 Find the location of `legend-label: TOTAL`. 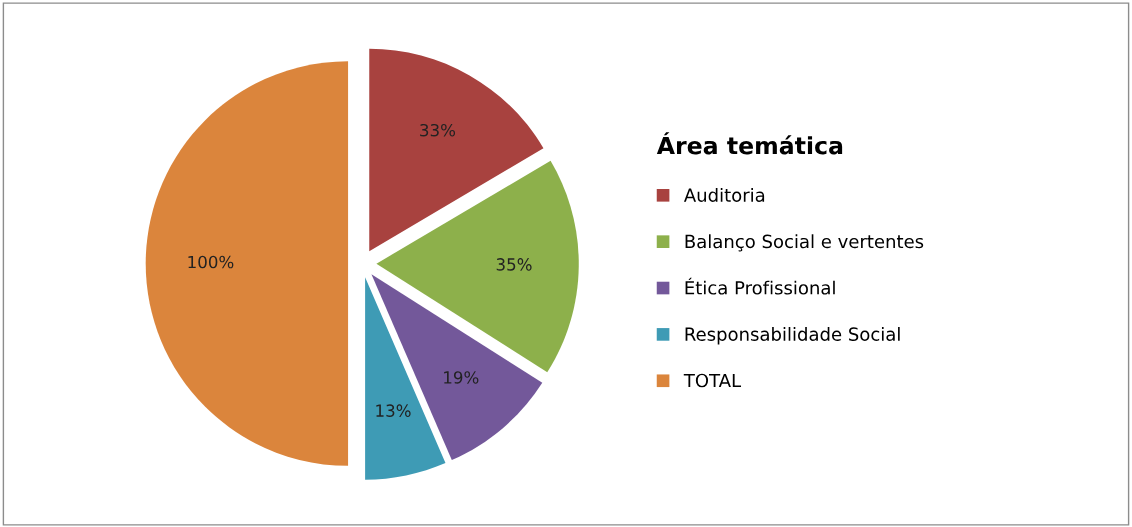

legend-label: TOTAL is located at coordinates (712, 380).